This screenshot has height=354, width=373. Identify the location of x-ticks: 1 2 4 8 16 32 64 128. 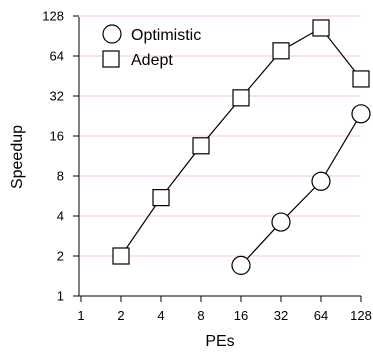
(224, 309).